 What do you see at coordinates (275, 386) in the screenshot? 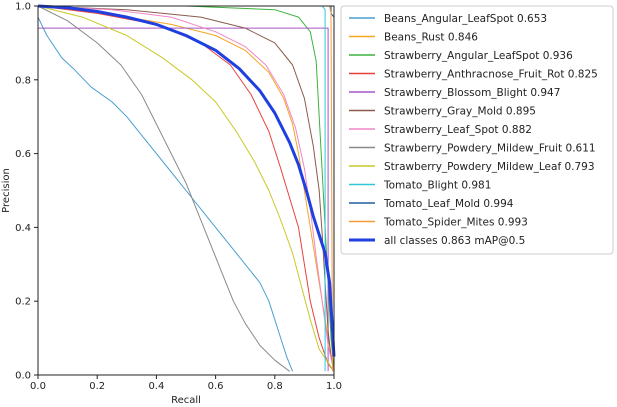
I see `x-tick-label: 0.8` at bounding box center [275, 386].